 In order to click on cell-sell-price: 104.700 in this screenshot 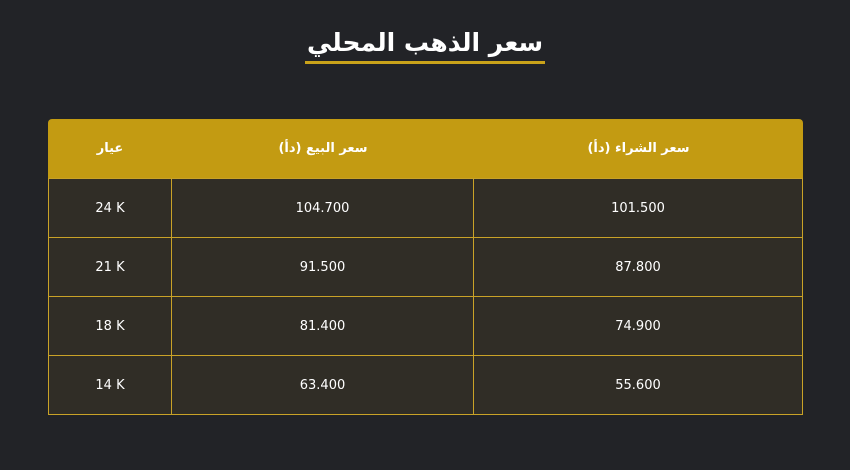, I will do `click(323, 208)`.